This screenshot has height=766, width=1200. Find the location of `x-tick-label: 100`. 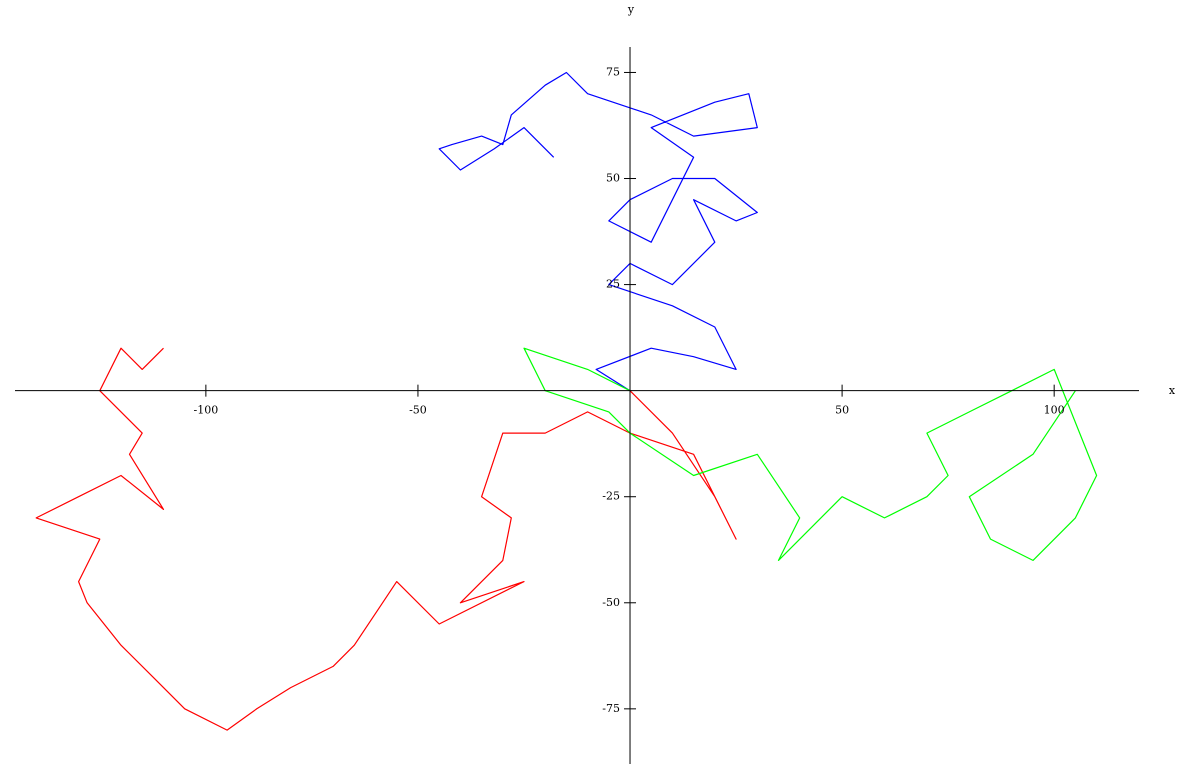

x-tick-label: 100 is located at coordinates (1054, 410).